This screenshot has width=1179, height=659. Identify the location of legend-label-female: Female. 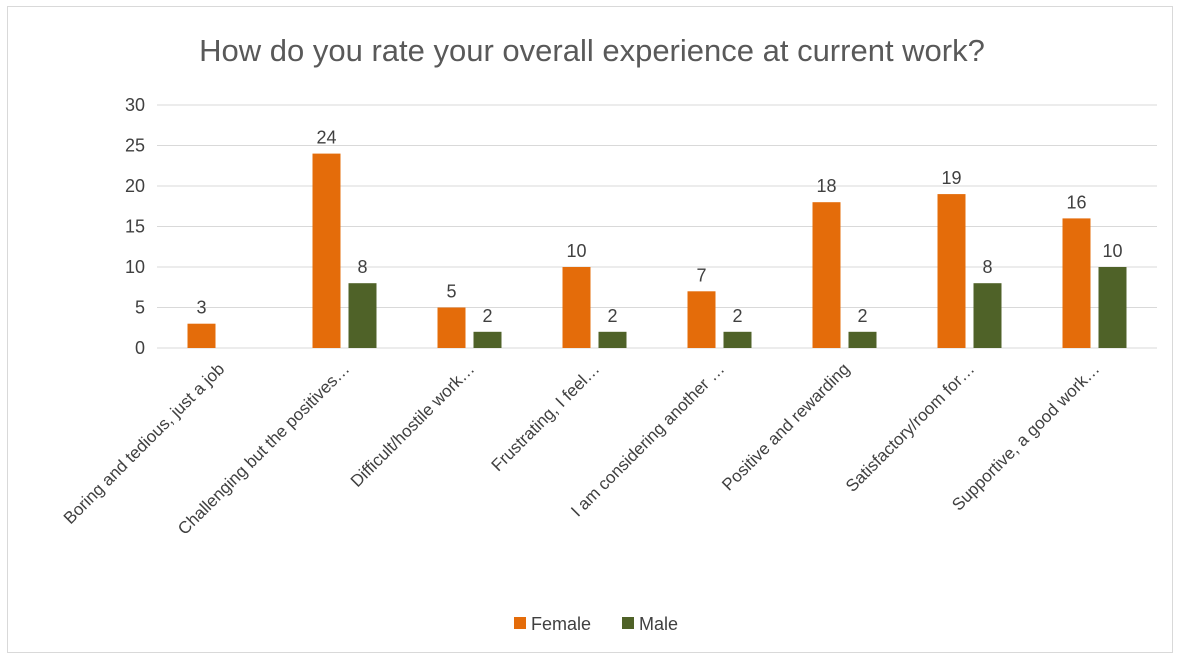
(561, 624).